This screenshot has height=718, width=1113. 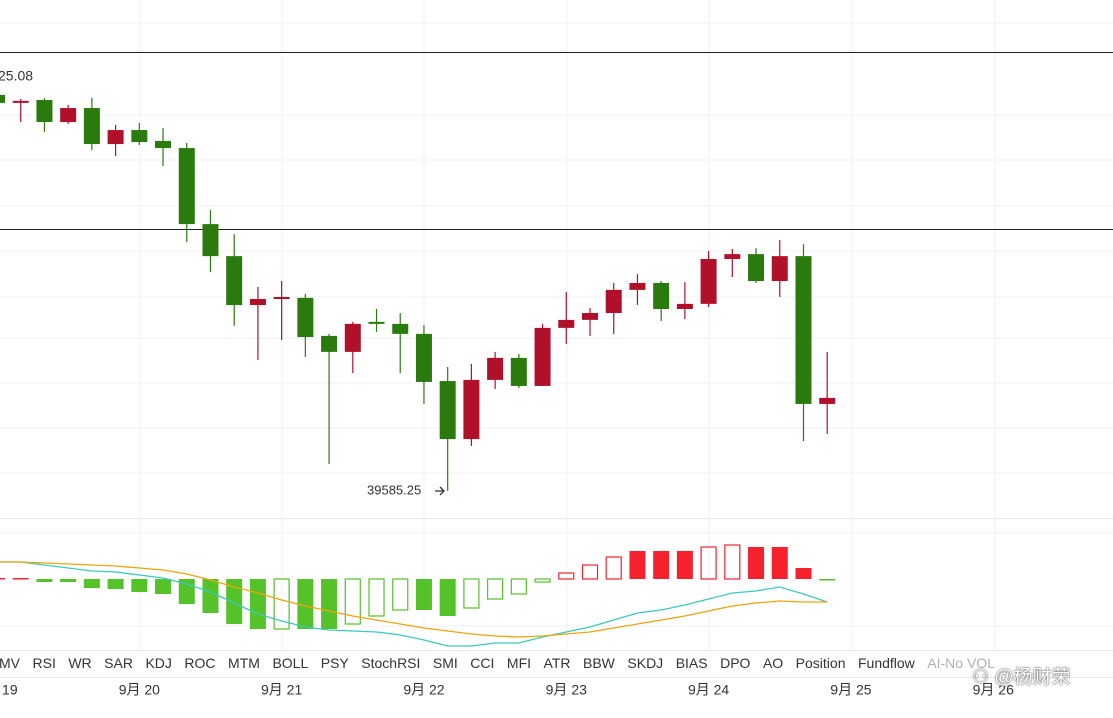 I want to click on indicator-tab: CCI, so click(x=482, y=663).